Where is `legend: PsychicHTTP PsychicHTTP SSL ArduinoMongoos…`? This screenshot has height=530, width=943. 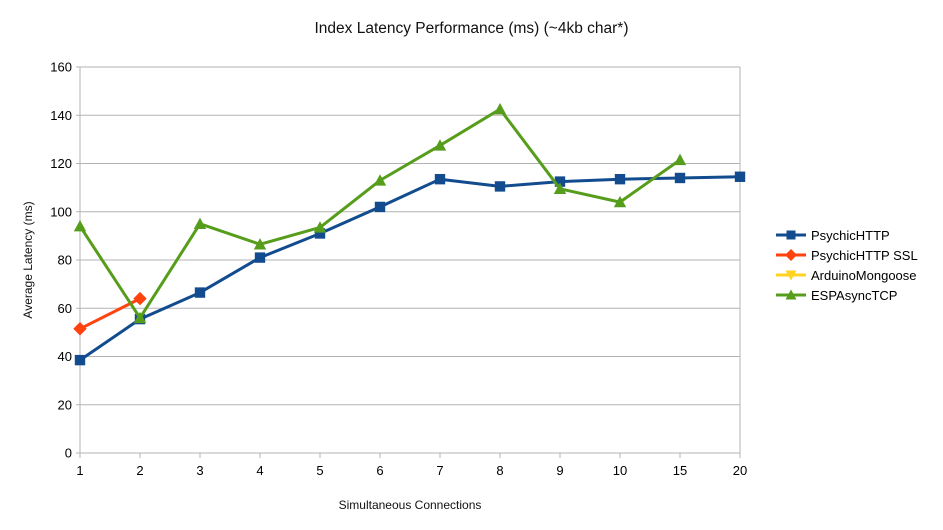 legend: PsychicHTTP PsychicHTTP SSL ArduinoMongoos… is located at coordinates (847, 265).